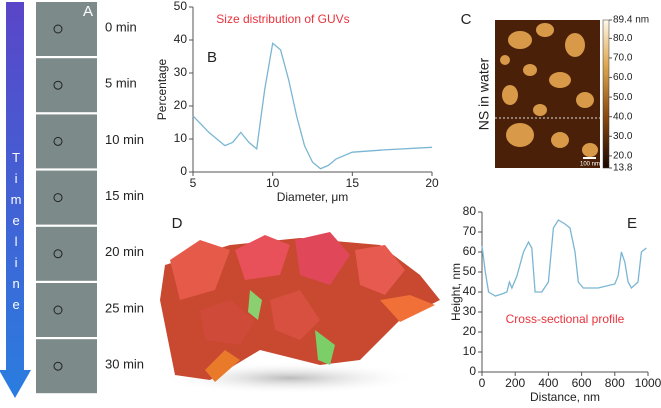 The height and width of the screenshot is (408, 661). Describe the element at coordinates (548, 383) in the screenshot. I see `x-tick-label: 400` at that location.